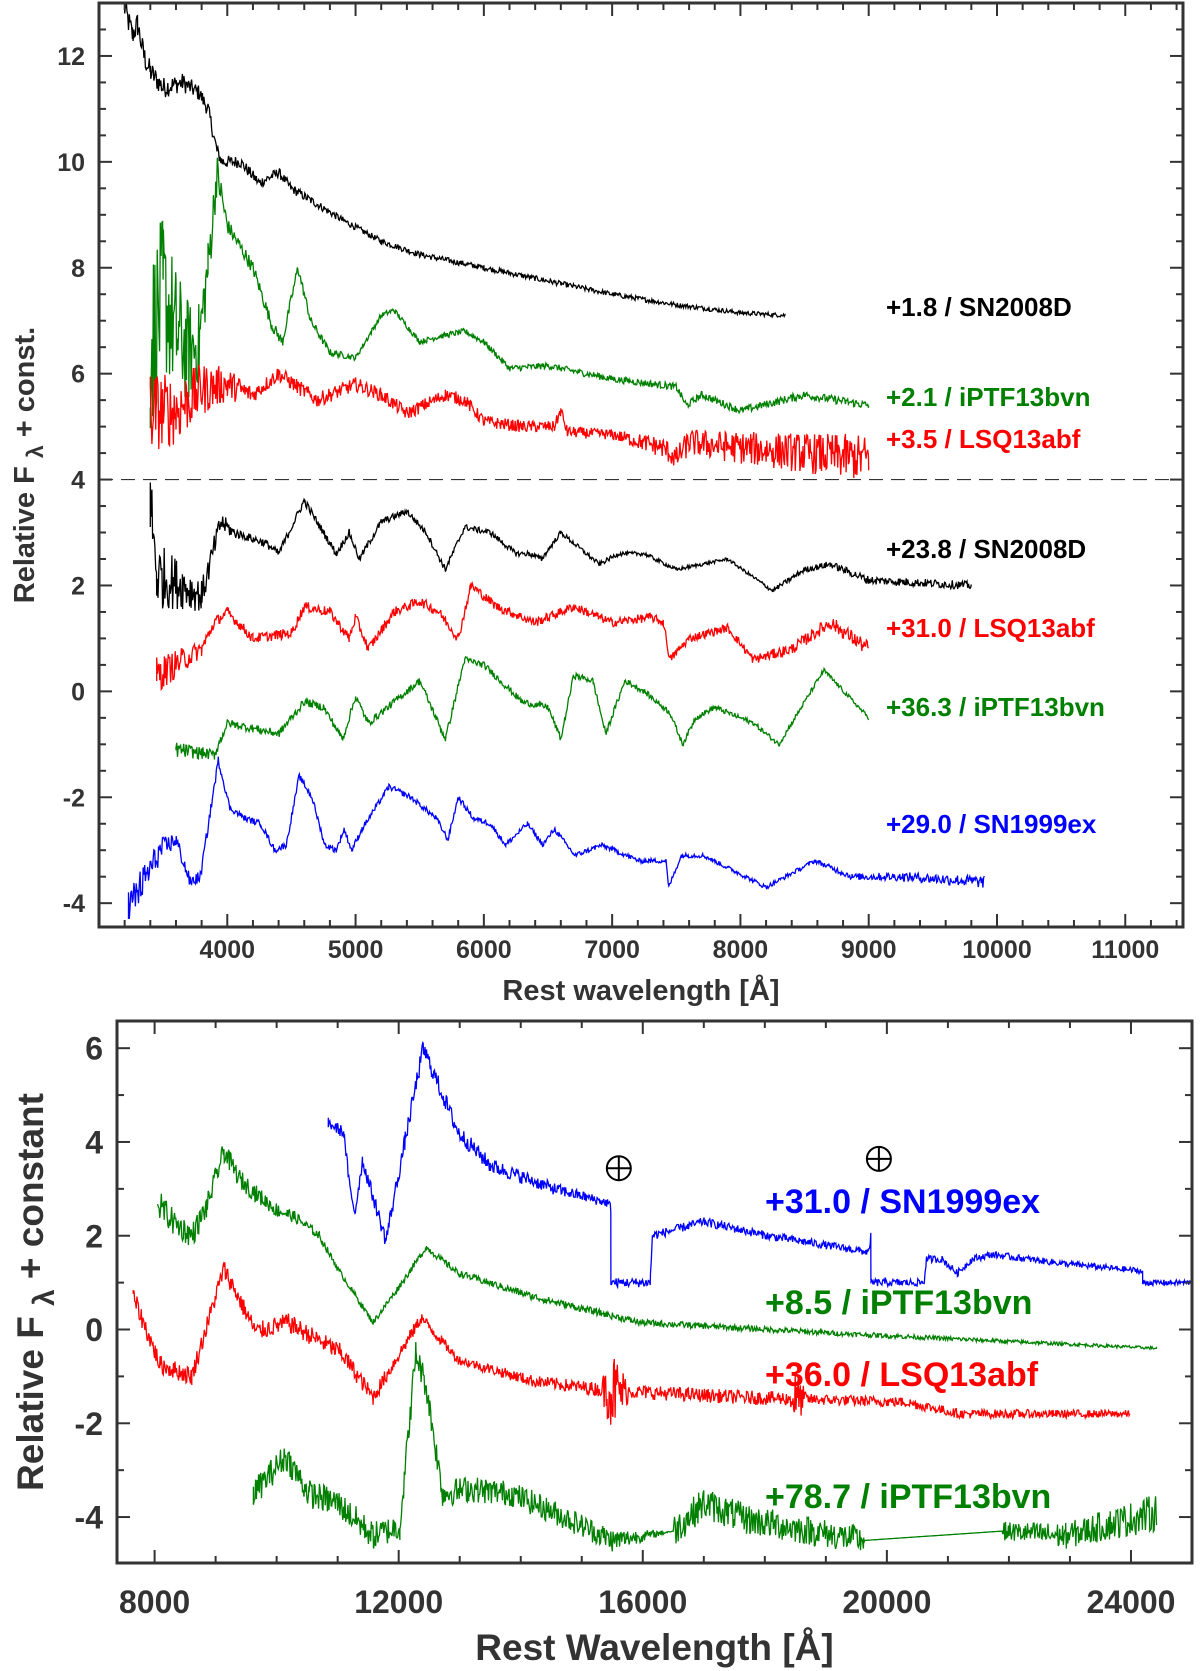  I want to click on x-tick-label: 4000, so click(227, 950).